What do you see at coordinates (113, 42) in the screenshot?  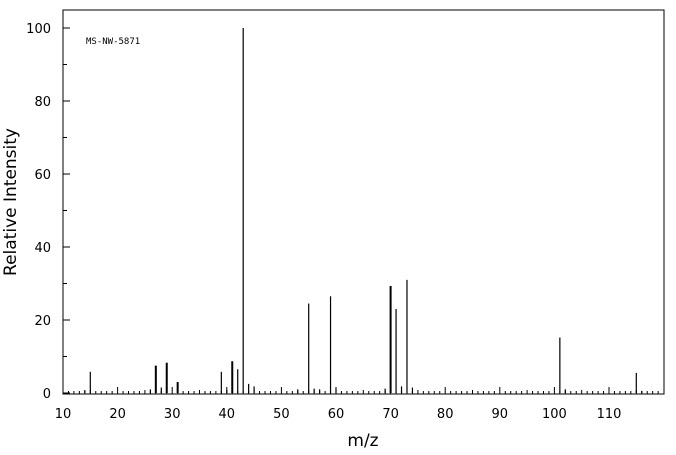 I see `spectrum-id-annotation: MS-NW-5871` at bounding box center [113, 42].